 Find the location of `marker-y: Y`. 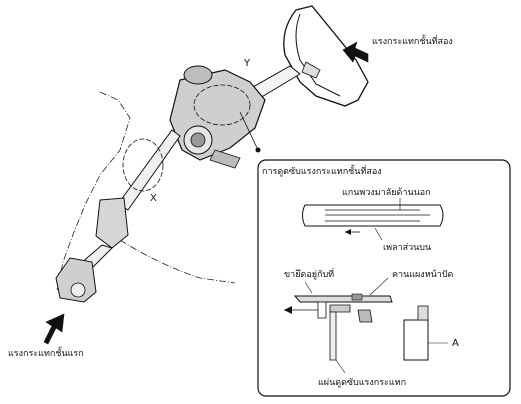

marker-y: Y is located at coordinates (247, 63).